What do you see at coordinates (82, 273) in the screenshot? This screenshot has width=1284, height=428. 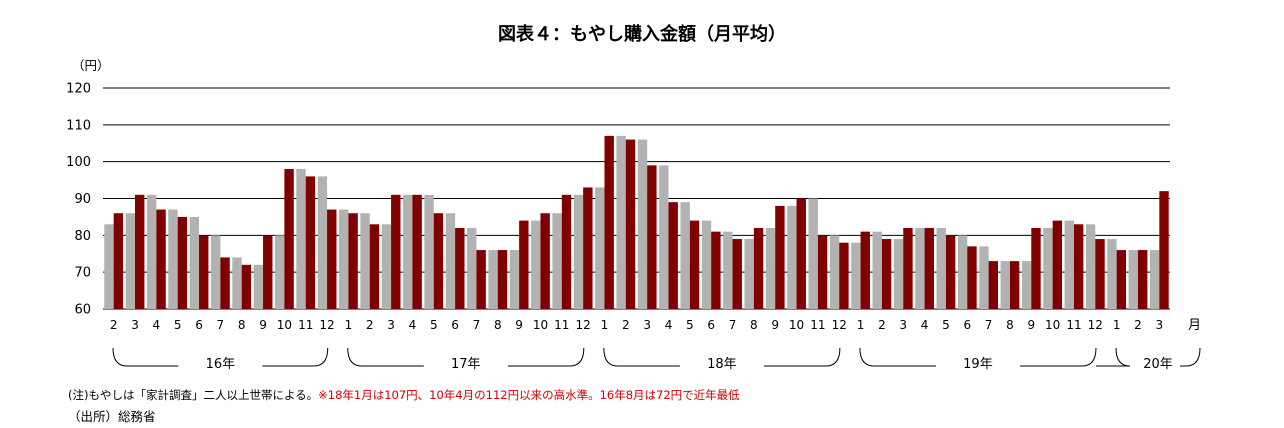 I see `y-tick-label: 70` at bounding box center [82, 273].